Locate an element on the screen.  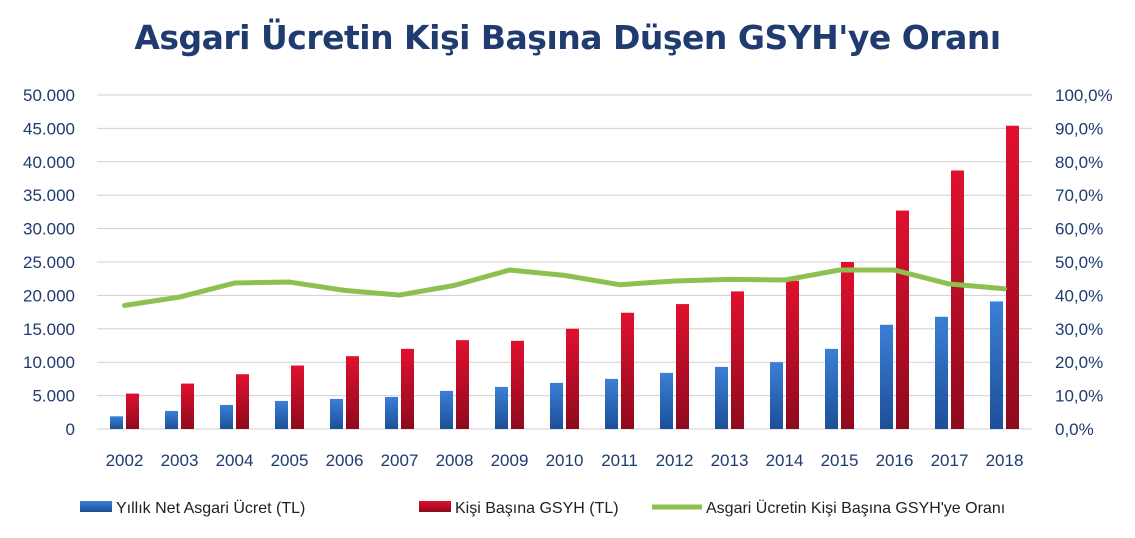
x-tick-label: 2002 is located at coordinates (125, 460).